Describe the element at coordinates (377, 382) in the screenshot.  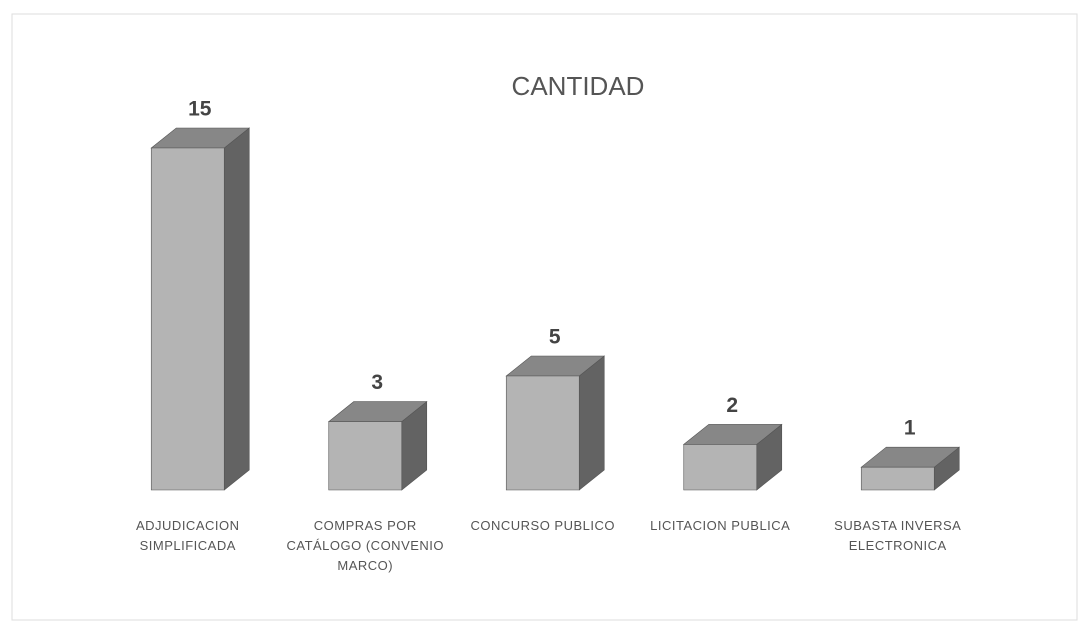
I see `data-label: 3` at that location.